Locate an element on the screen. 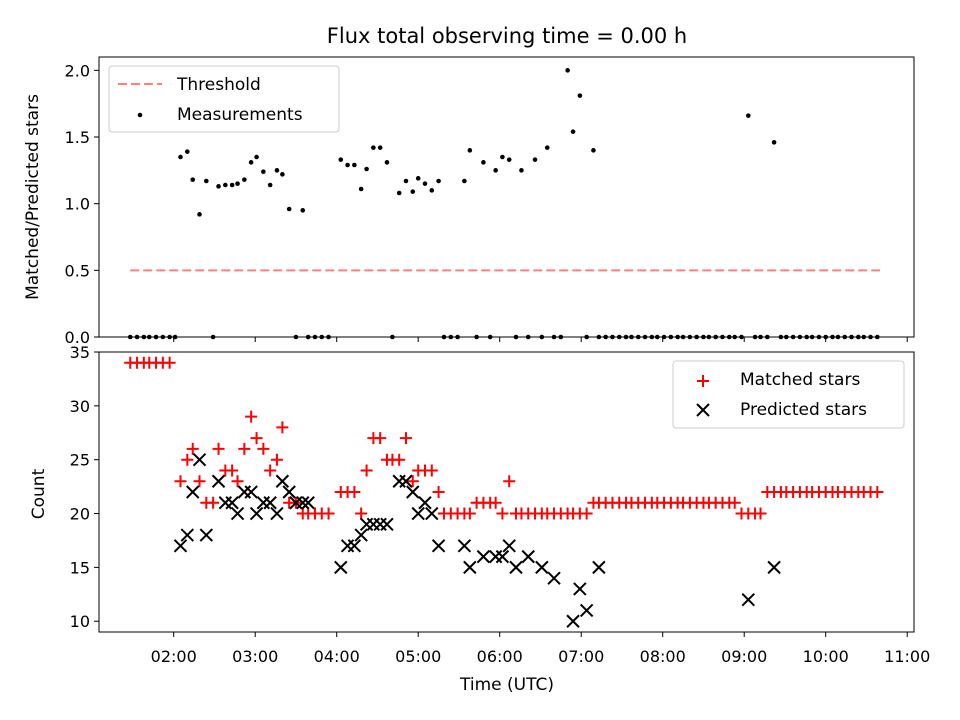 Image resolution: width=960 pixels, height=720 pixels. x-tick-label: 09:00 is located at coordinates (744, 656).